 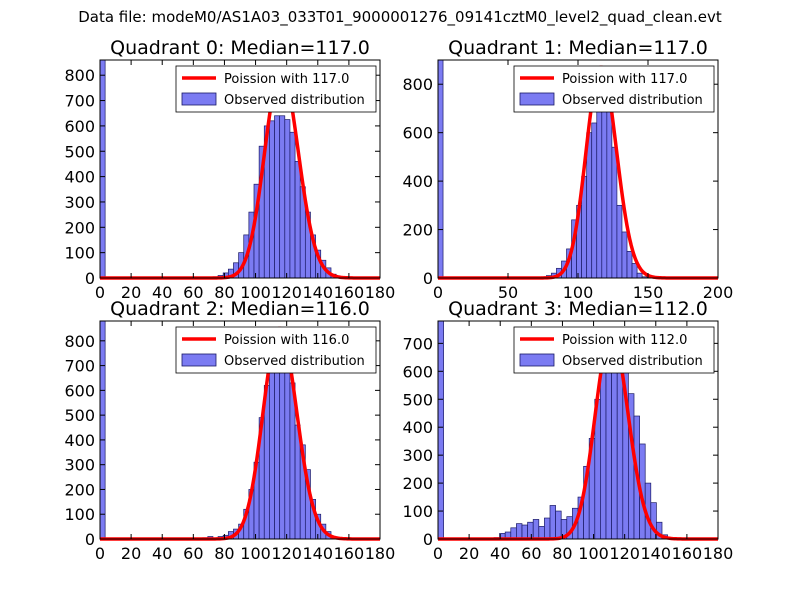 I want to click on legend: Poission with 112.0 Observed distribution, so click(x=614, y=350).